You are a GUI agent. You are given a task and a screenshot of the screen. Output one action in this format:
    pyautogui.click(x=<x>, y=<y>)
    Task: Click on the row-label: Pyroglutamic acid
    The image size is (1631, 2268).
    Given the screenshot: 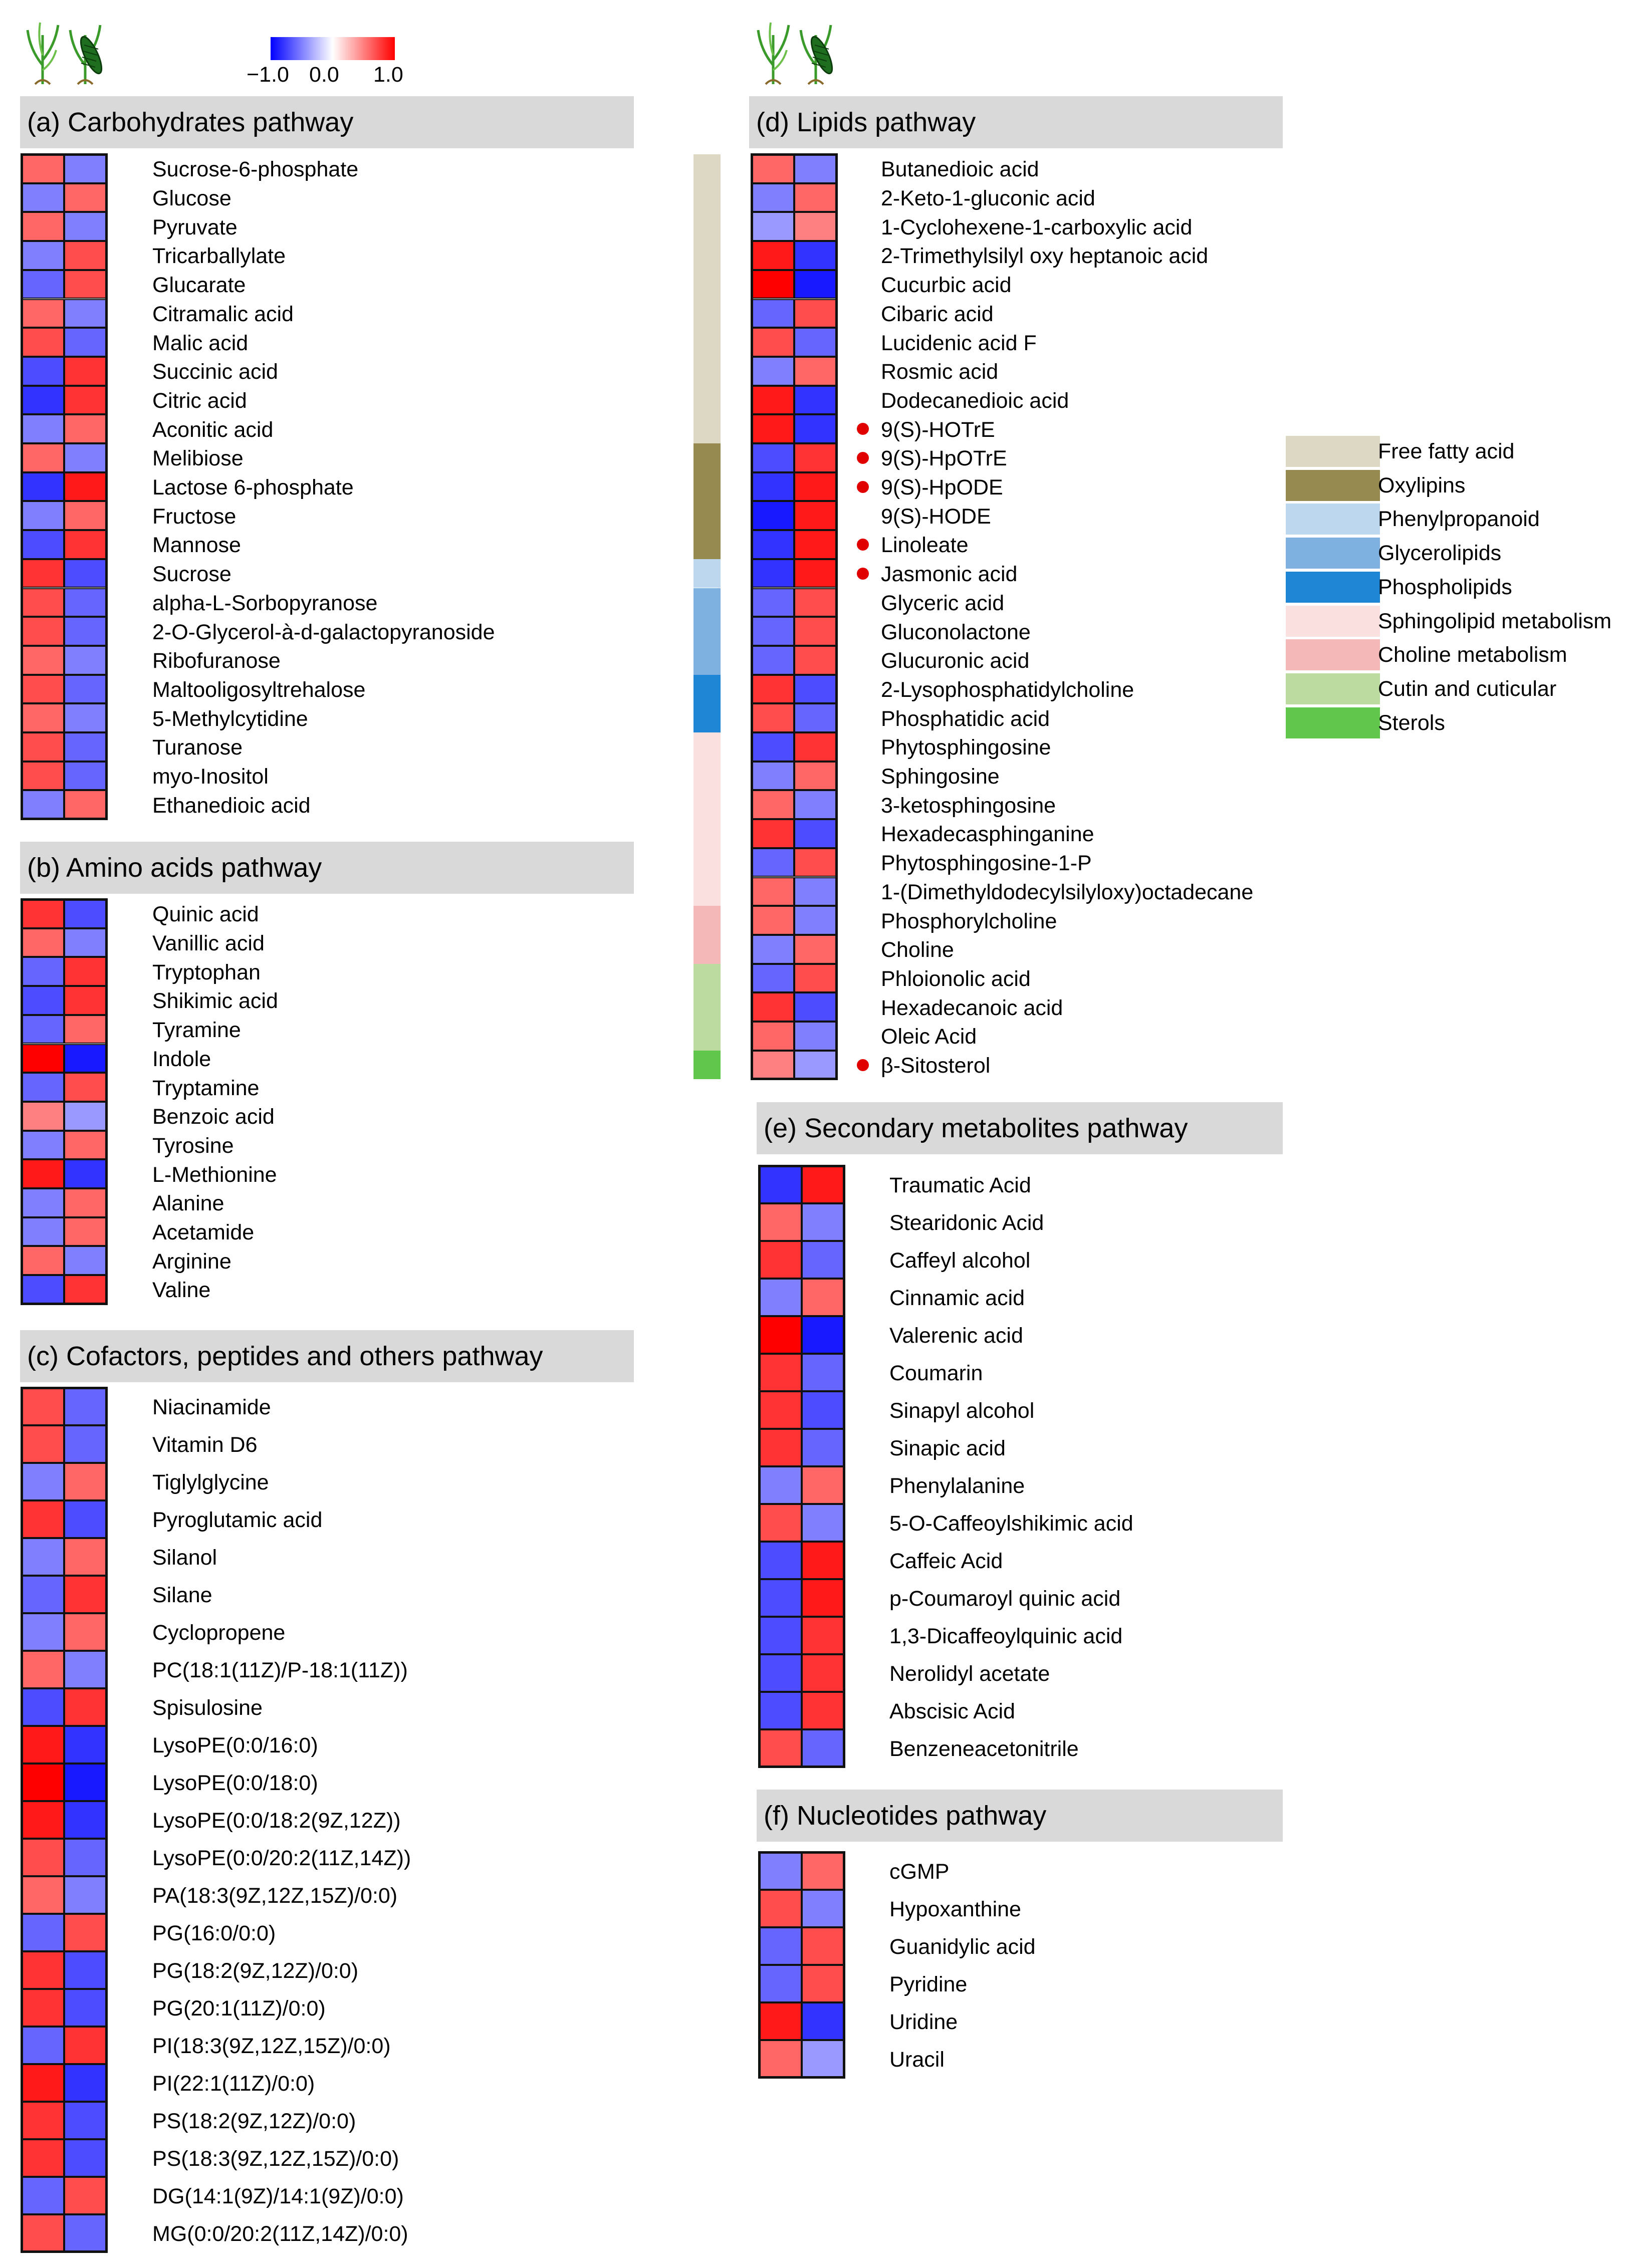 What is the action you would take?
    pyautogui.click(x=237, y=1520)
    